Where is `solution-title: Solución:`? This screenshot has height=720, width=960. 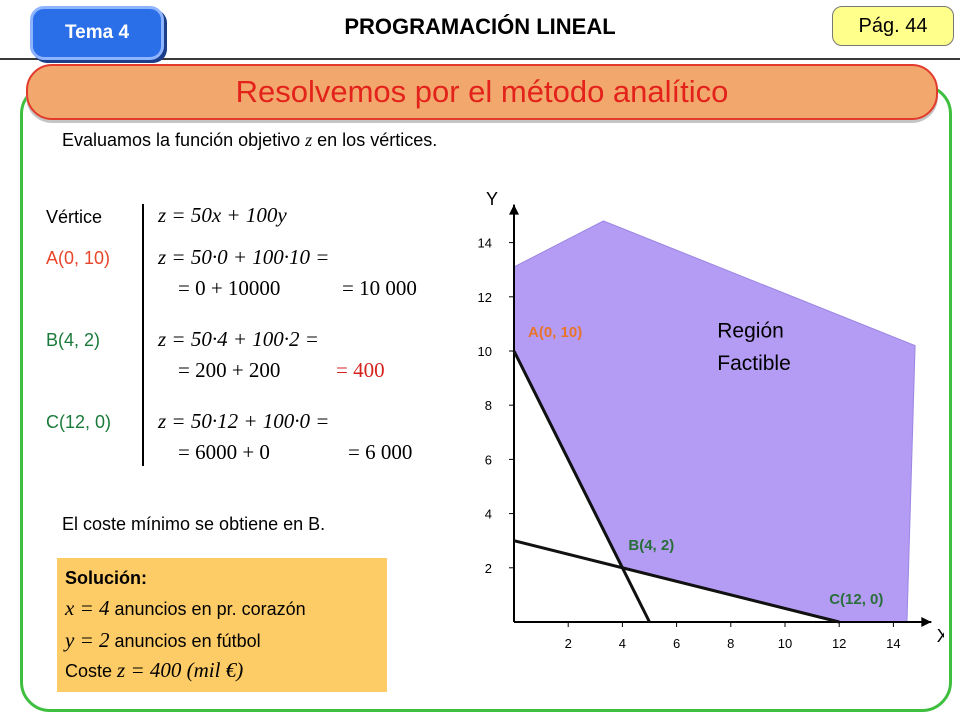
solution-title: Solución: is located at coordinates (106, 578).